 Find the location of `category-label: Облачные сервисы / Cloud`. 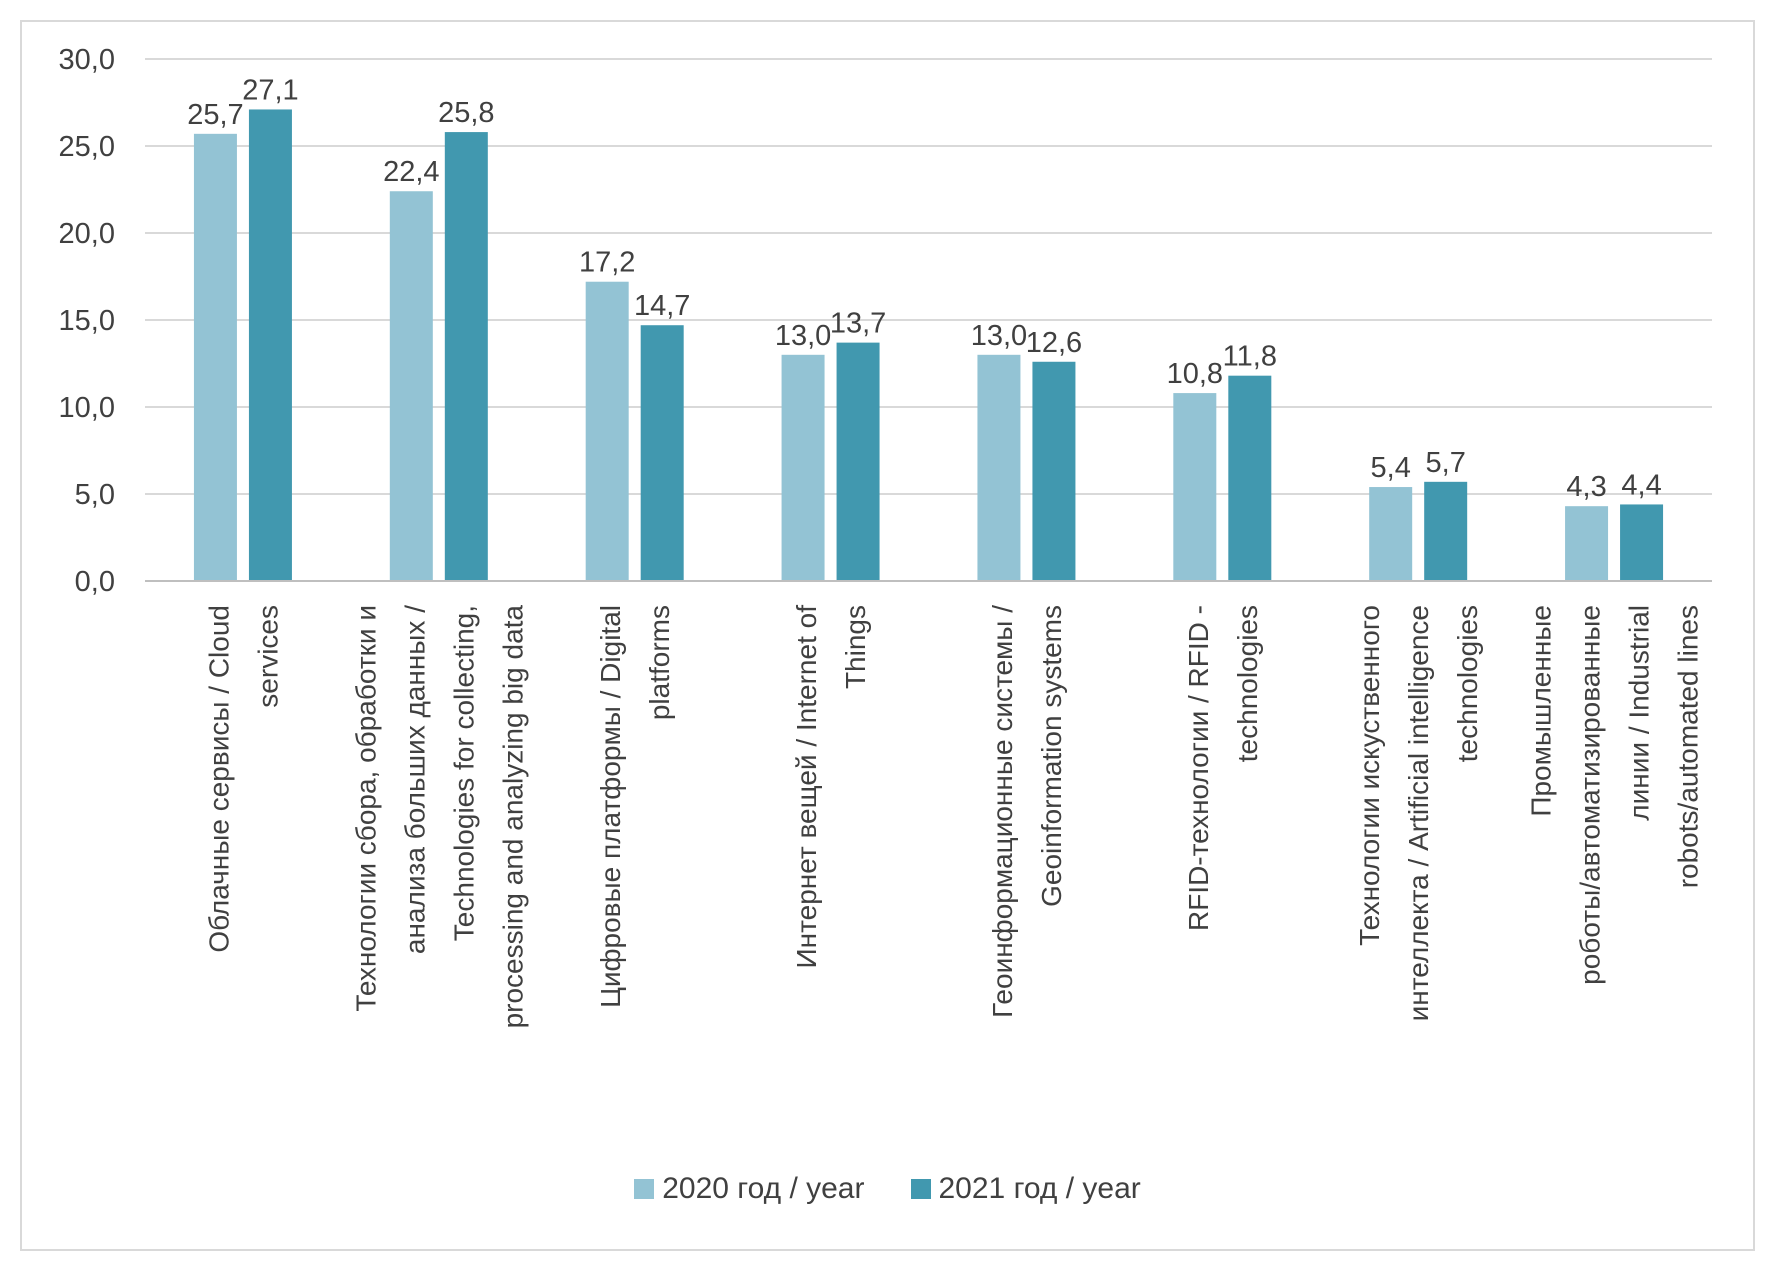

category-label: Облачные сервисы / Cloud is located at coordinates (218, 779).